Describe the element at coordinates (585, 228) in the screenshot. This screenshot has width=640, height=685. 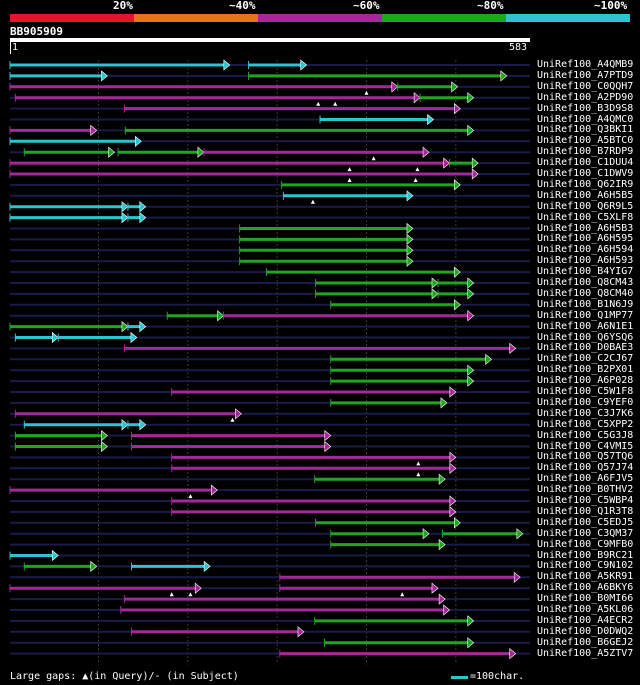
I see `hit-label: UniRef100_A6H5B3` at that location.